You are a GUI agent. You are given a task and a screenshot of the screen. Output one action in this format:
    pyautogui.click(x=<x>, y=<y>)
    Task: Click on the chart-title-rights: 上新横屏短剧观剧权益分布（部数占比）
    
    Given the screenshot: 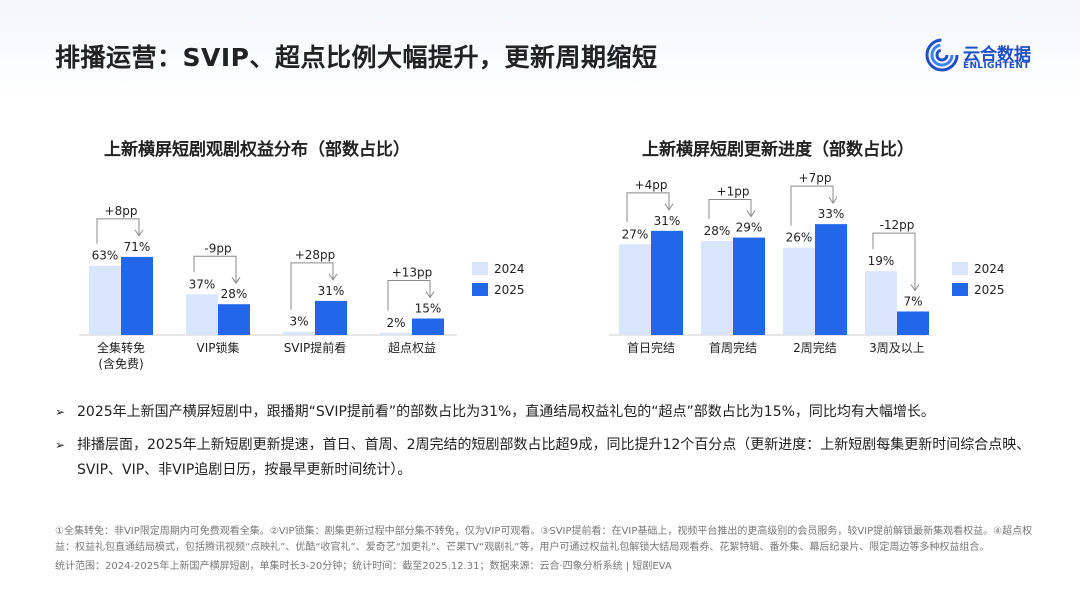 What is the action you would take?
    pyautogui.click(x=257, y=150)
    